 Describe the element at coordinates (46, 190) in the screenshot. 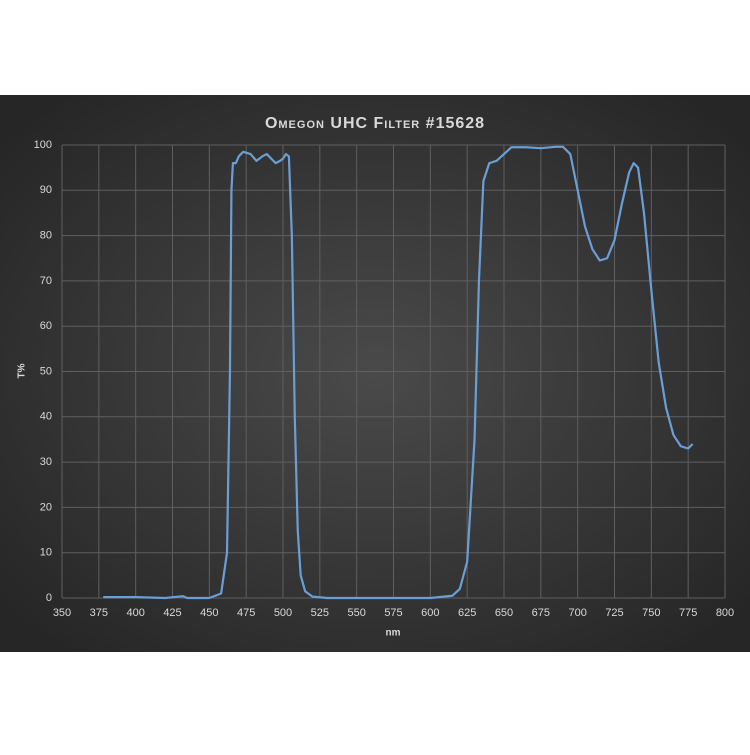

I see `y-tick-label: 90` at that location.